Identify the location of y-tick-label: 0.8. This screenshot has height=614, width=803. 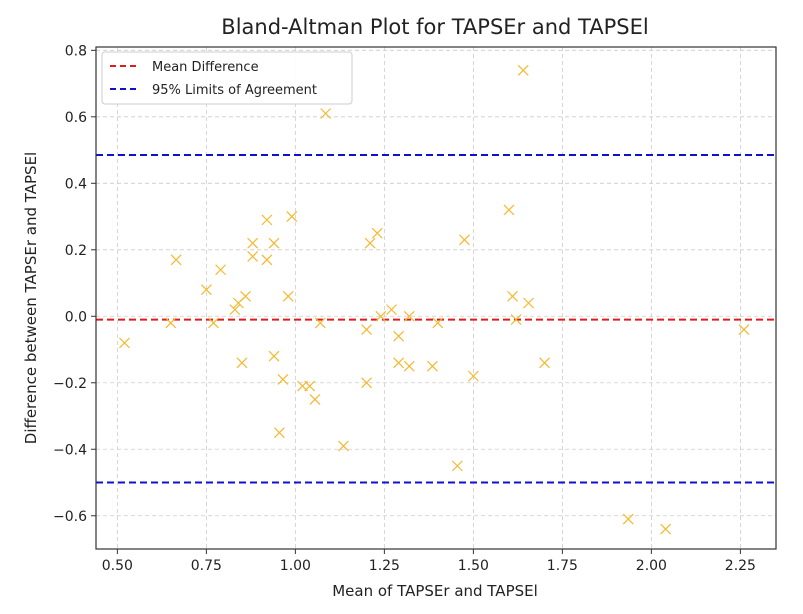
(76, 51).